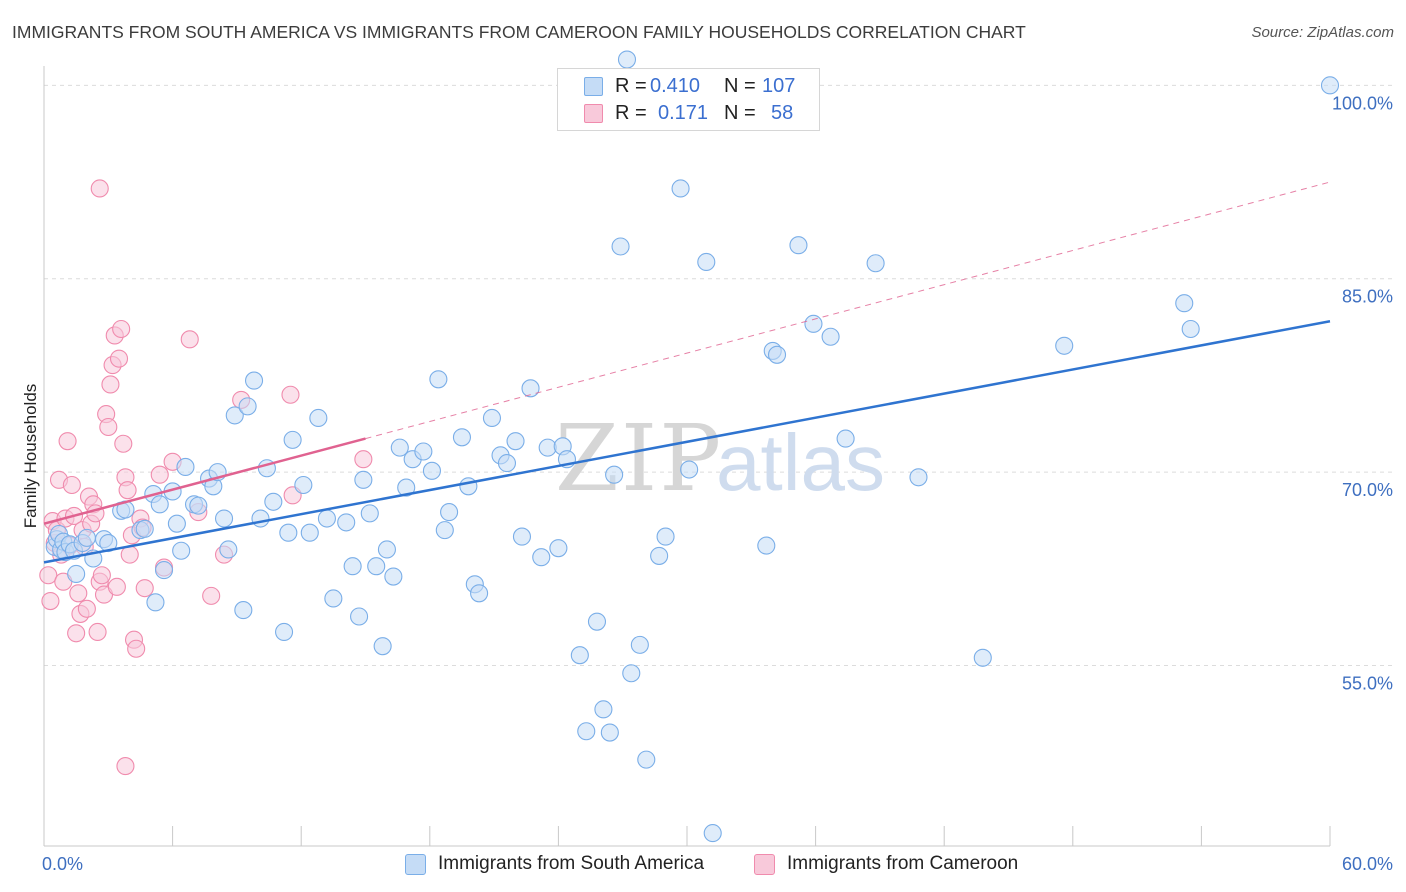  Describe the element at coordinates (683, 113) in the screenshot. I see `r-value-cameroon: 0.171` at that location.